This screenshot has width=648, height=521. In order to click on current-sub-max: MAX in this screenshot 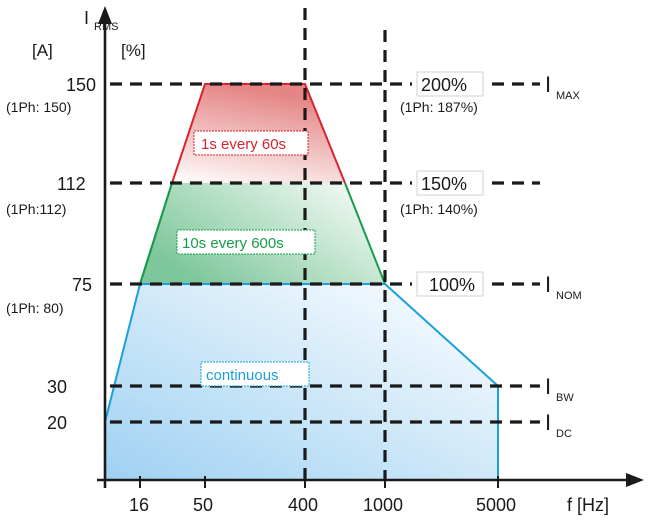, I will do `click(568, 96)`.